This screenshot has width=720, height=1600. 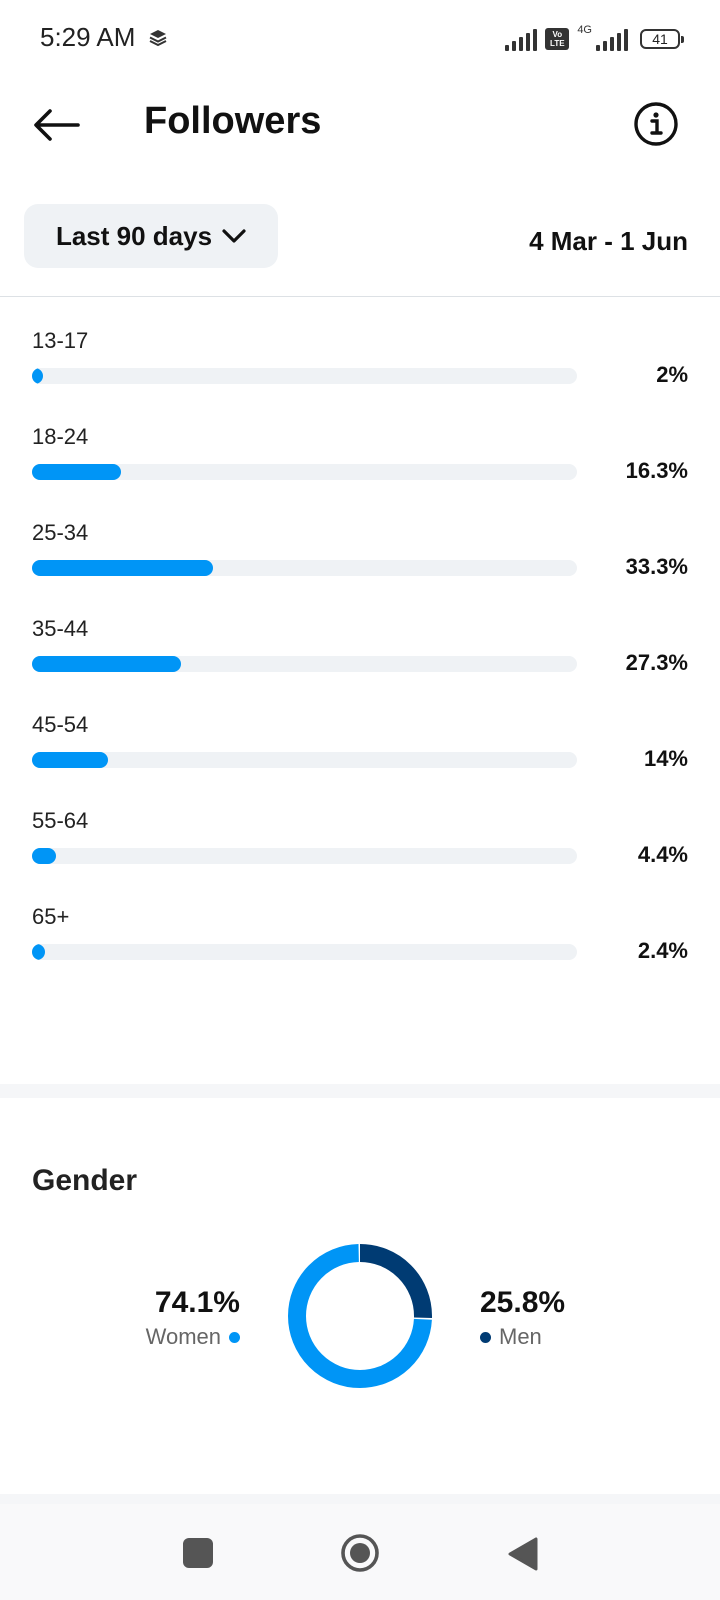 What do you see at coordinates (656, 566) in the screenshot?
I see `age-value: 33.3%` at bounding box center [656, 566].